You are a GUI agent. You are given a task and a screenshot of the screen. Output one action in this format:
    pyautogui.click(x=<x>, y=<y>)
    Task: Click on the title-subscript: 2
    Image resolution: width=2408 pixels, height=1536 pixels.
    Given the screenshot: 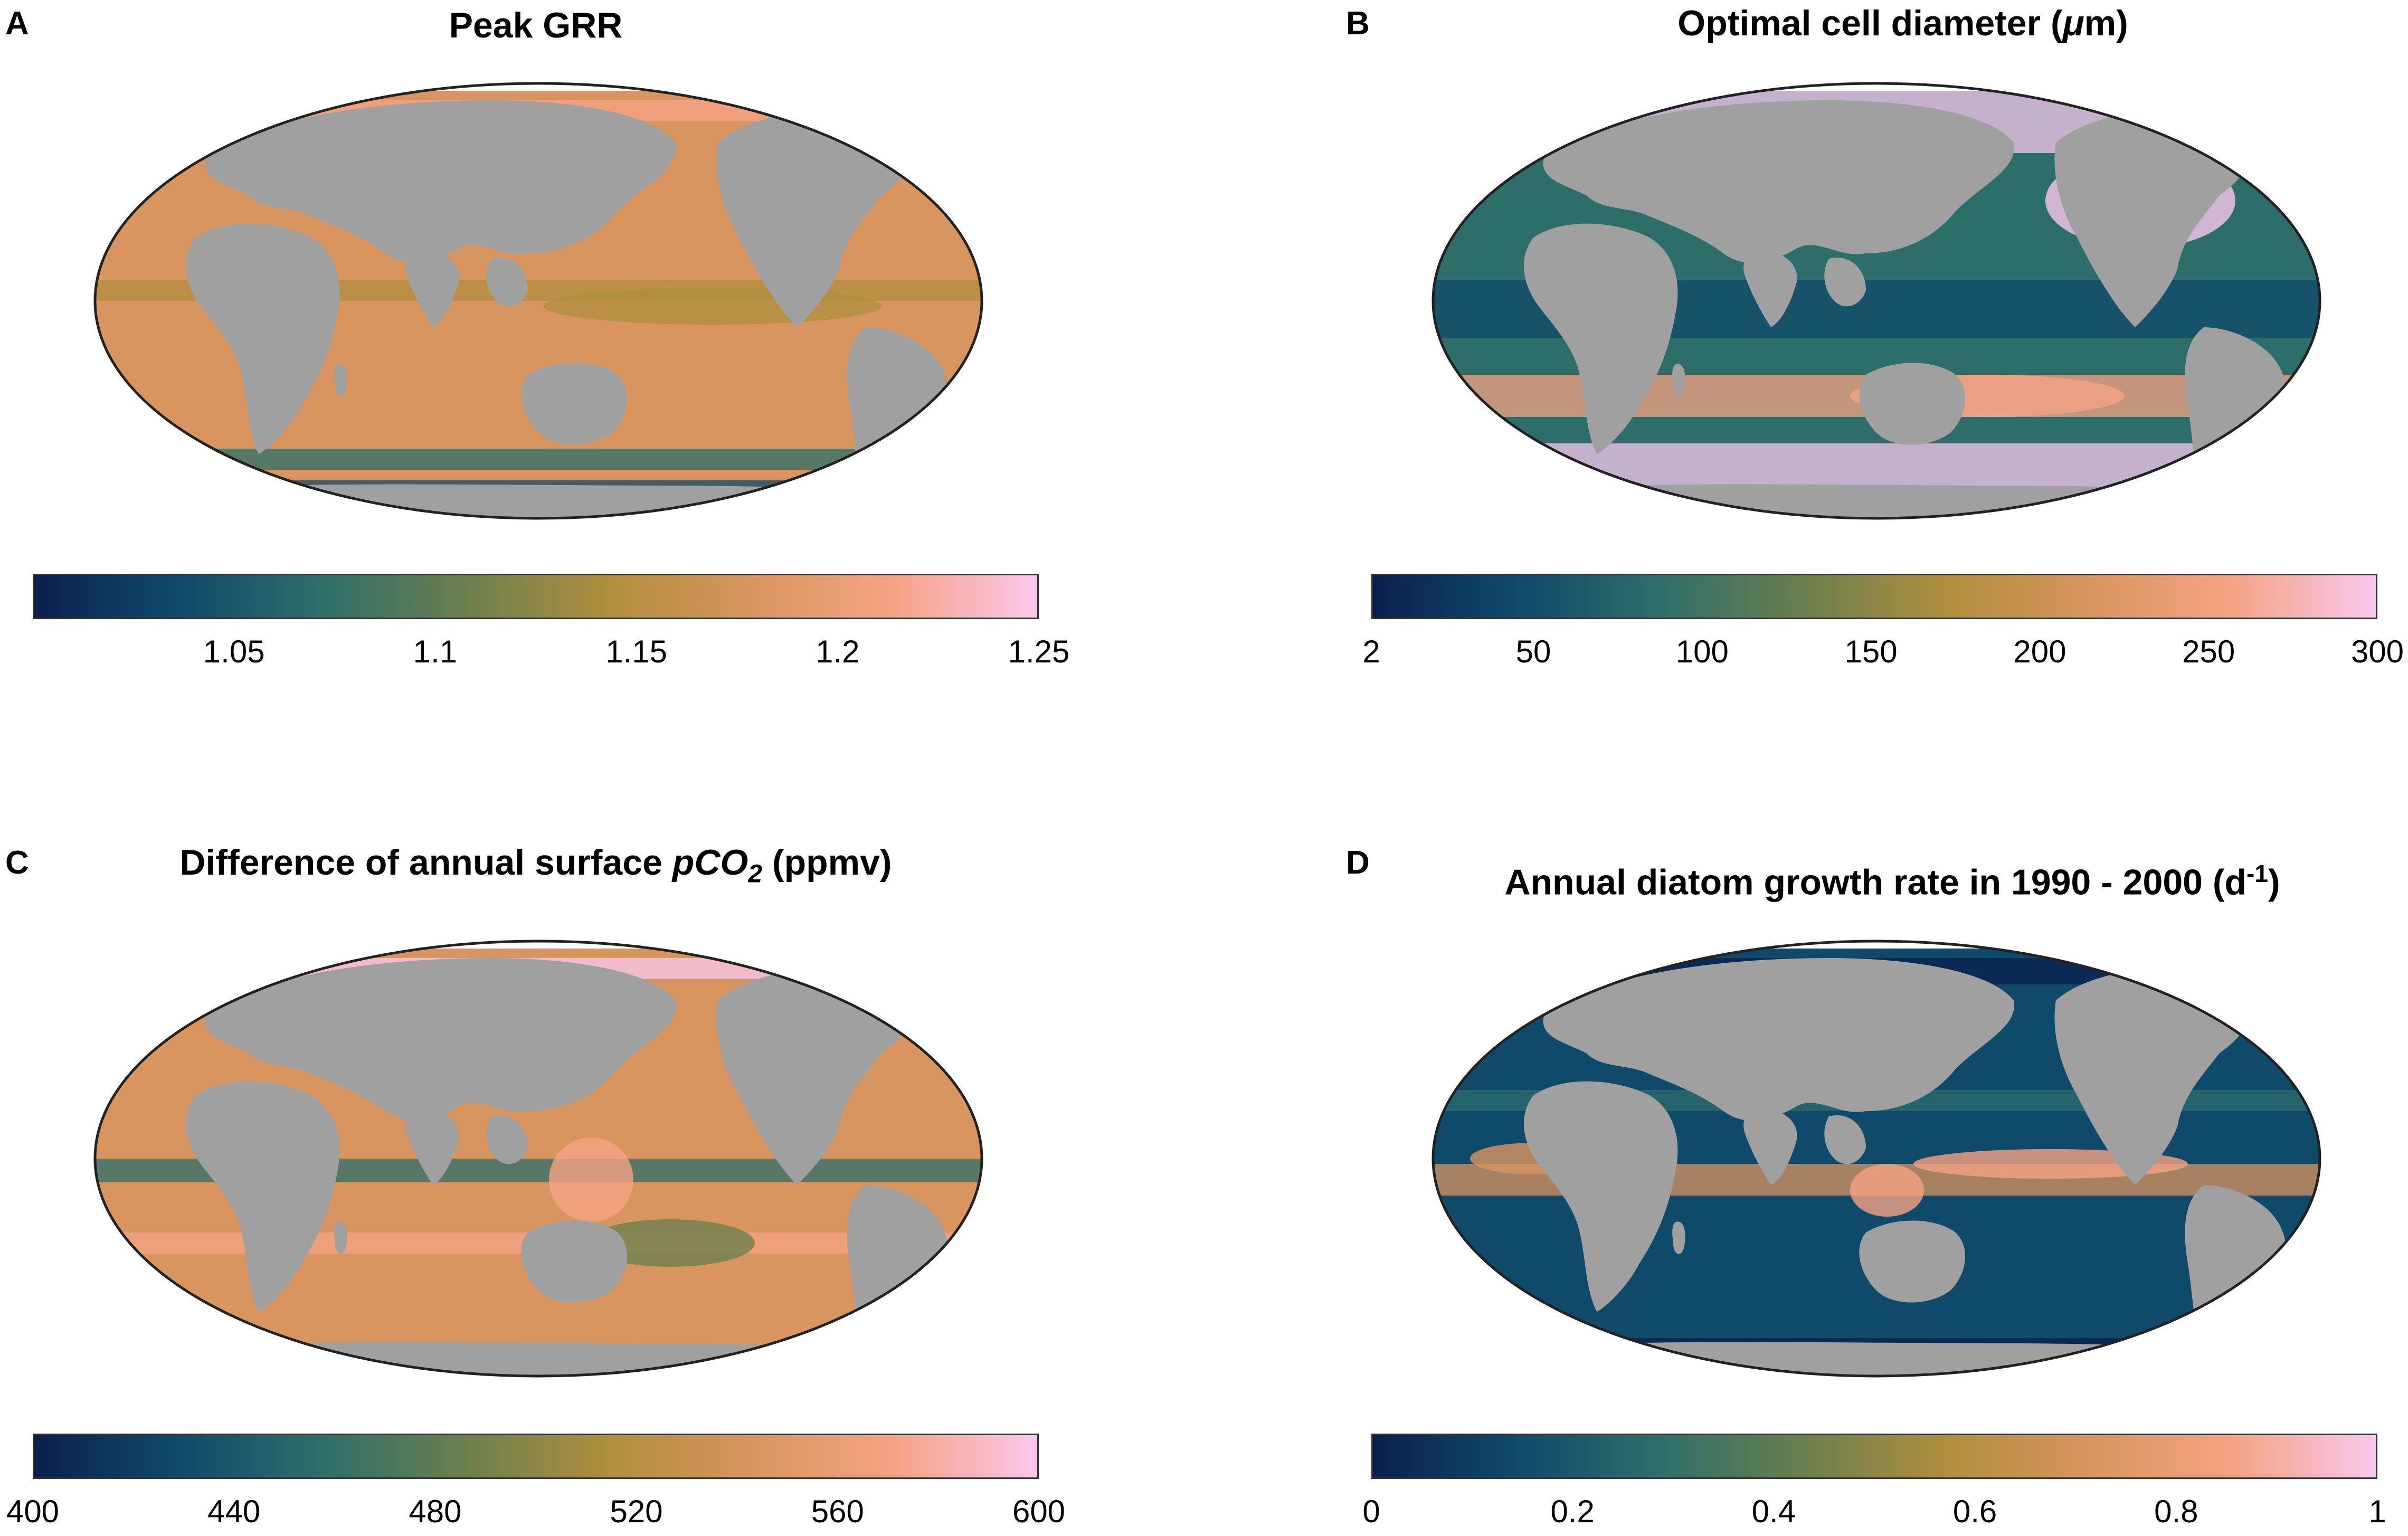 What is the action you would take?
    pyautogui.click(x=756, y=874)
    